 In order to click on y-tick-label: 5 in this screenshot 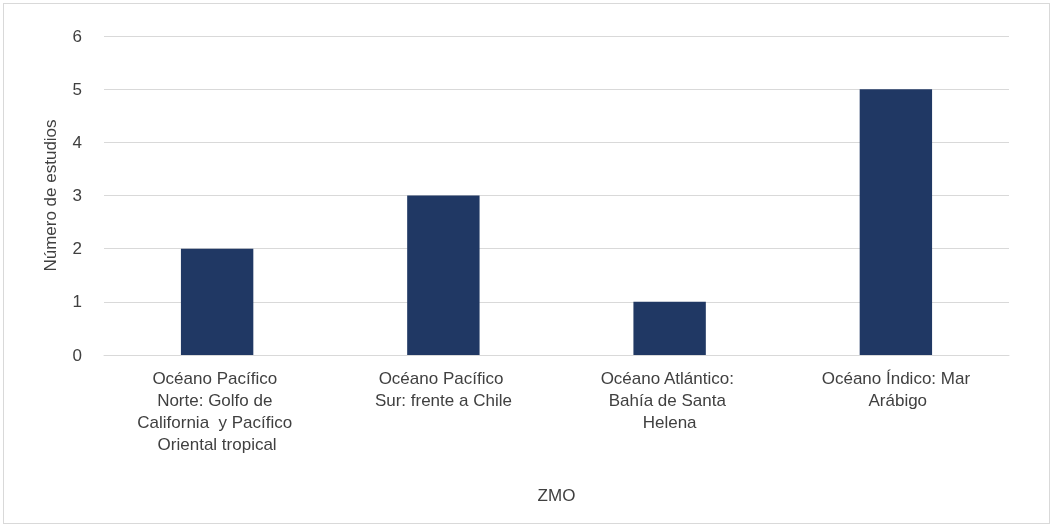, I will do `click(77, 89)`.